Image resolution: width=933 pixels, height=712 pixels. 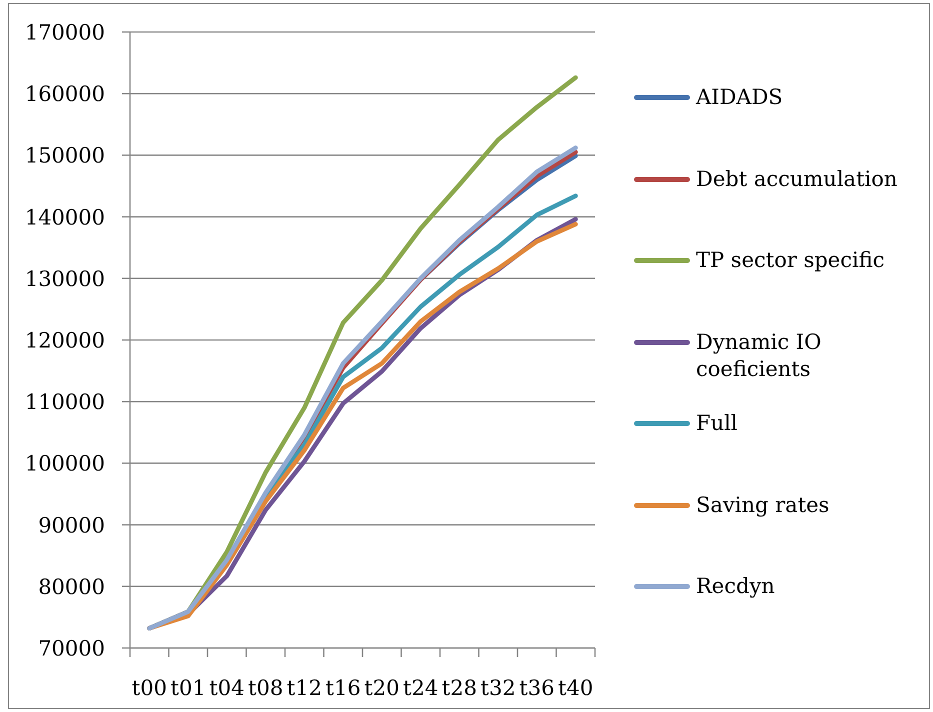 What do you see at coordinates (763, 505) in the screenshot?
I see `legend-label: Saving rates` at bounding box center [763, 505].